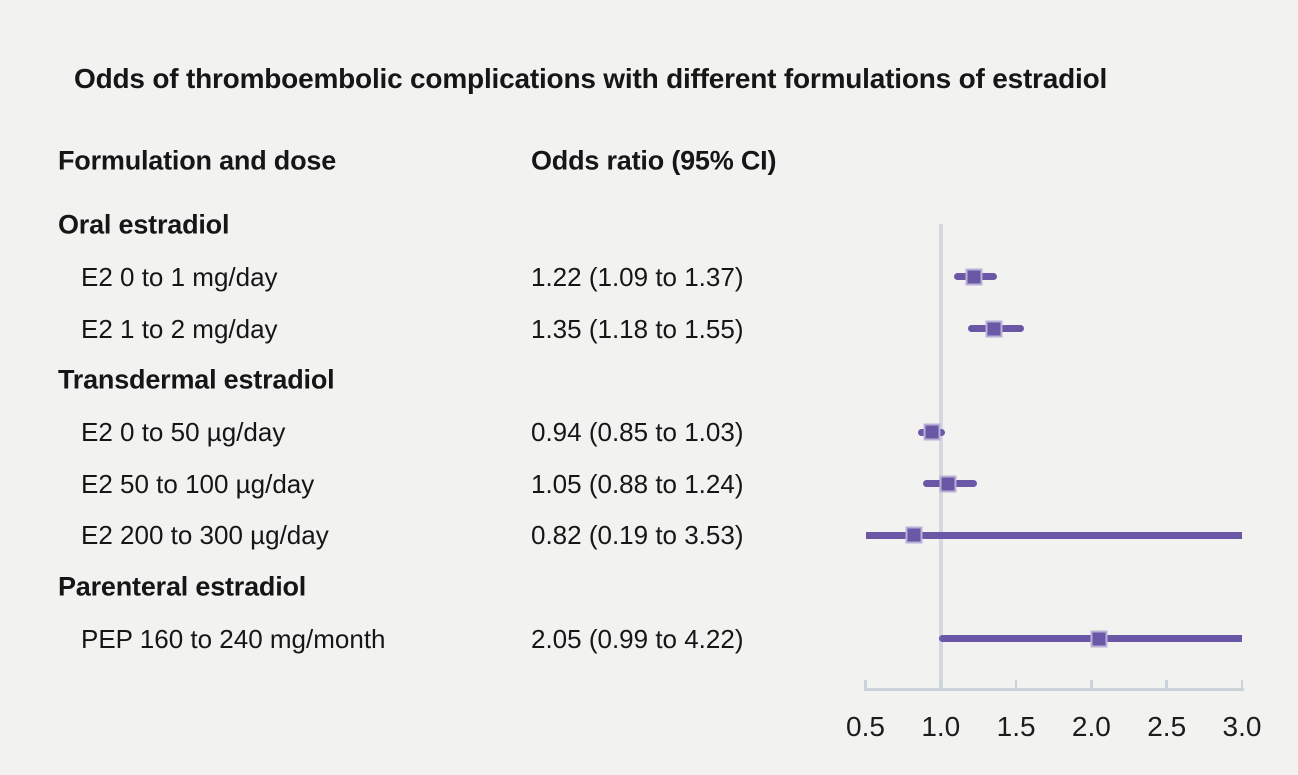 The image size is (1298, 775). What do you see at coordinates (914, 535) in the screenshot?
I see `or-marker-e2-200-to-300-g-day` at bounding box center [914, 535].